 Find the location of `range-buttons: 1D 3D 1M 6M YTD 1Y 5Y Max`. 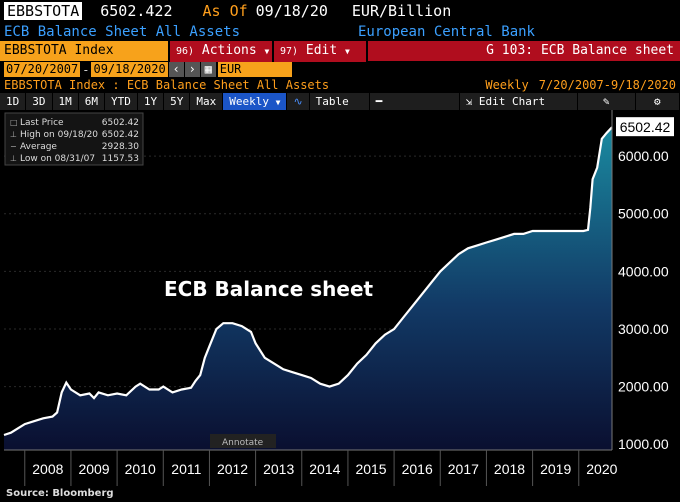

range-buttons: 1D 3D 1M 6M YTD 1Y 5Y Max is located at coordinates (112, 101).